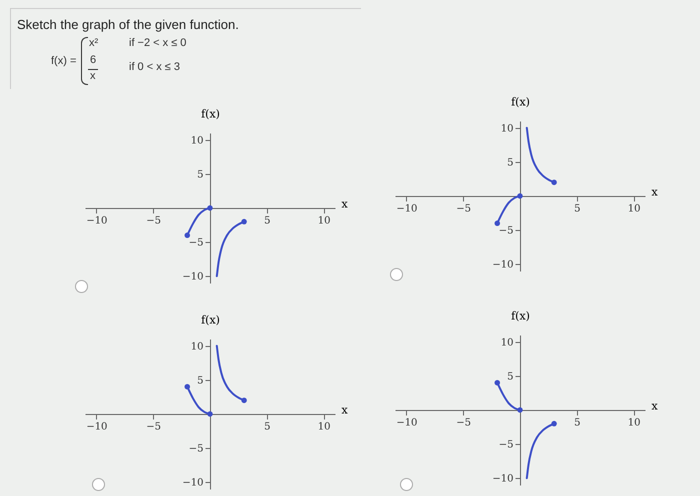 This screenshot has width=700, height=496. Describe the element at coordinates (93, 76) in the screenshot. I see `text: x` at that location.